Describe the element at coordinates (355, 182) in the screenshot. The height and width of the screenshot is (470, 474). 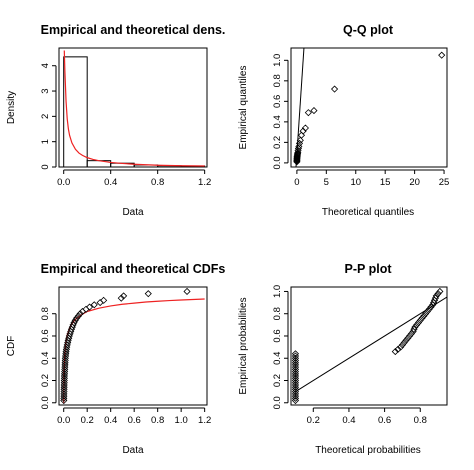
I see `x-tick-label: 10` at that location.